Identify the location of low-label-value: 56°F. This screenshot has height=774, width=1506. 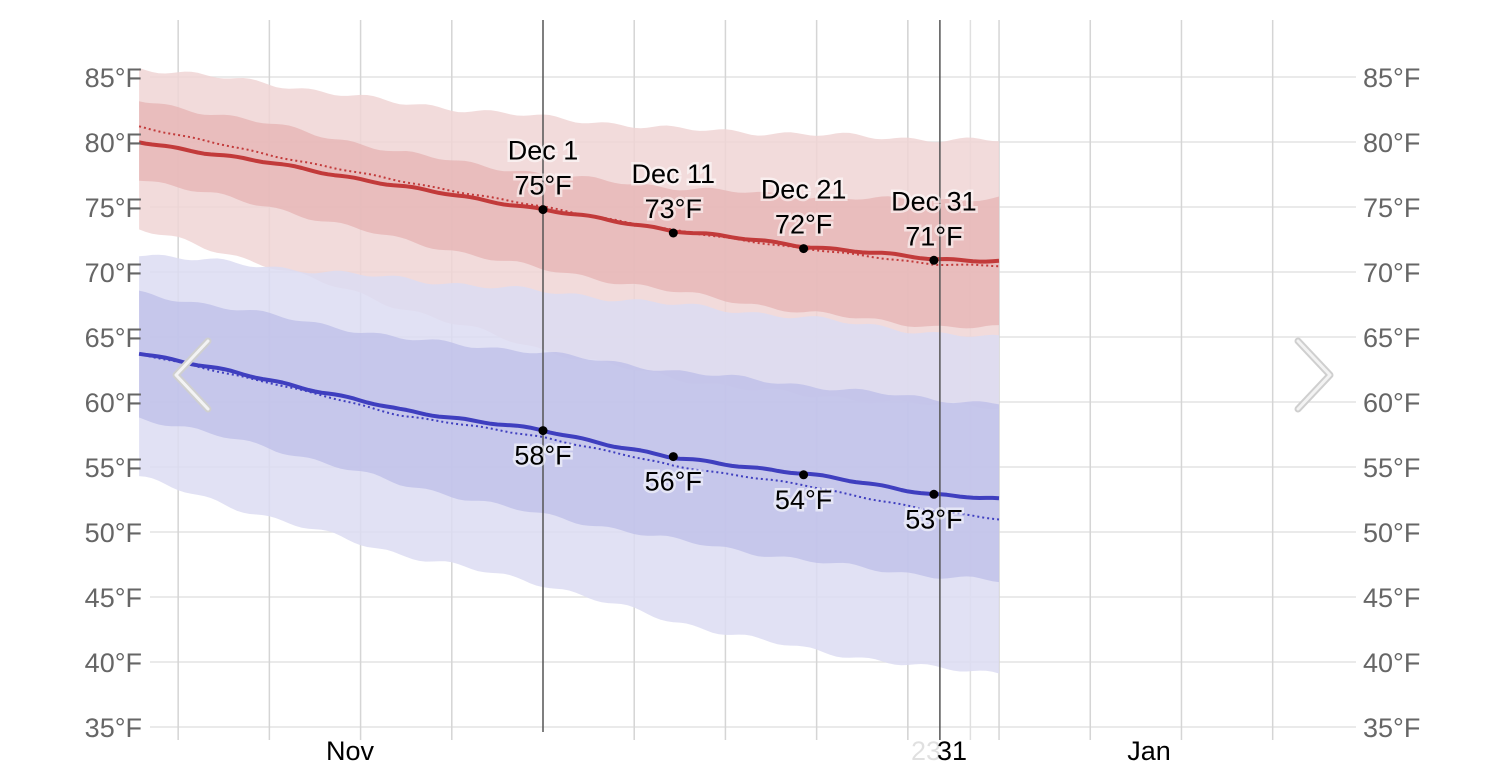
(673, 482).